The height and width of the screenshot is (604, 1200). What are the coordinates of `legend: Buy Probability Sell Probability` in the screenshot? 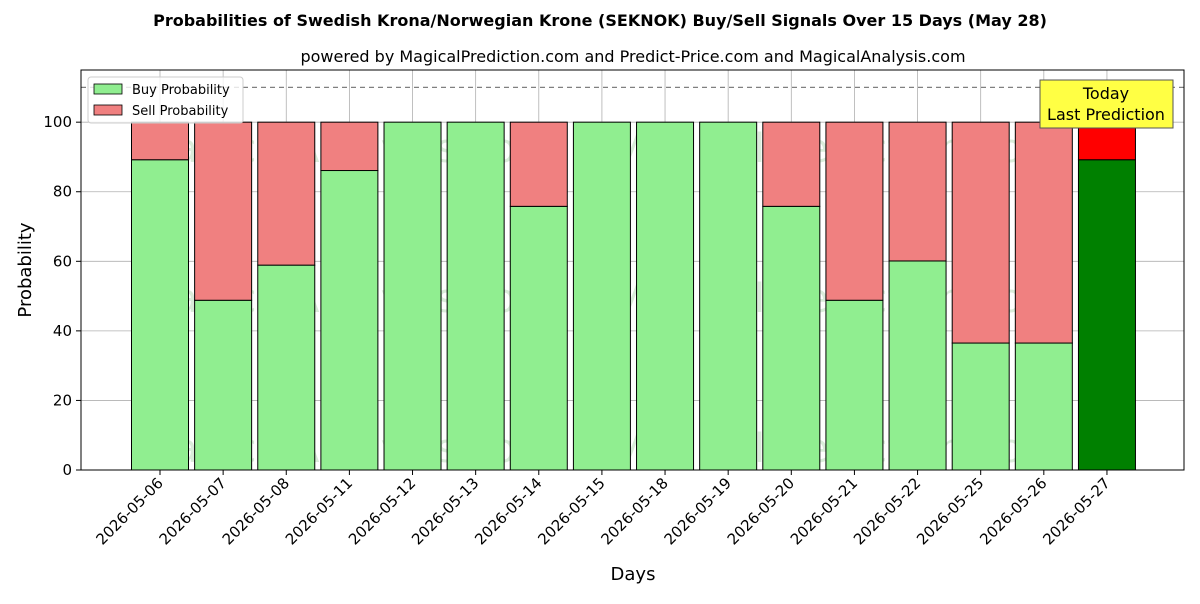 It's located at (165, 100).